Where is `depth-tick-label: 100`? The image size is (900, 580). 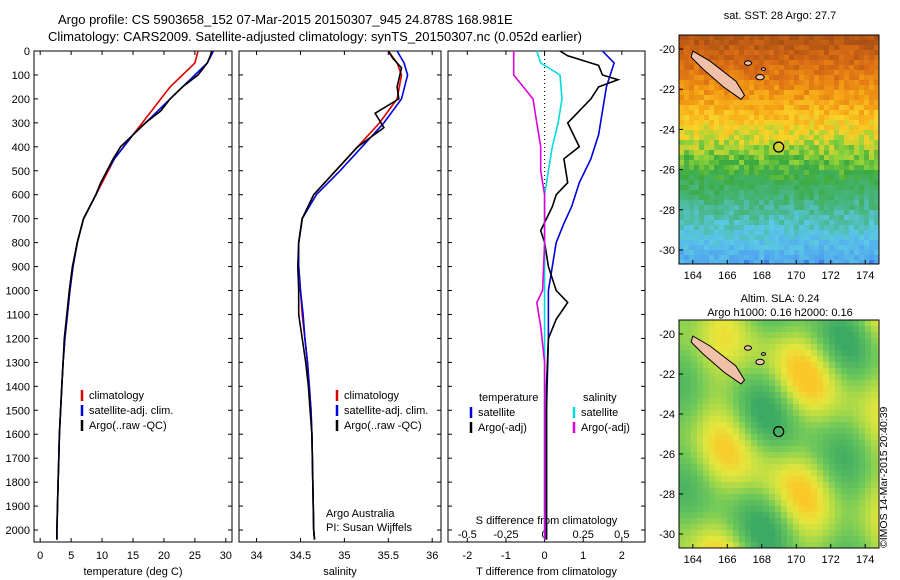 depth-tick-label: 100 is located at coordinates (21, 76).